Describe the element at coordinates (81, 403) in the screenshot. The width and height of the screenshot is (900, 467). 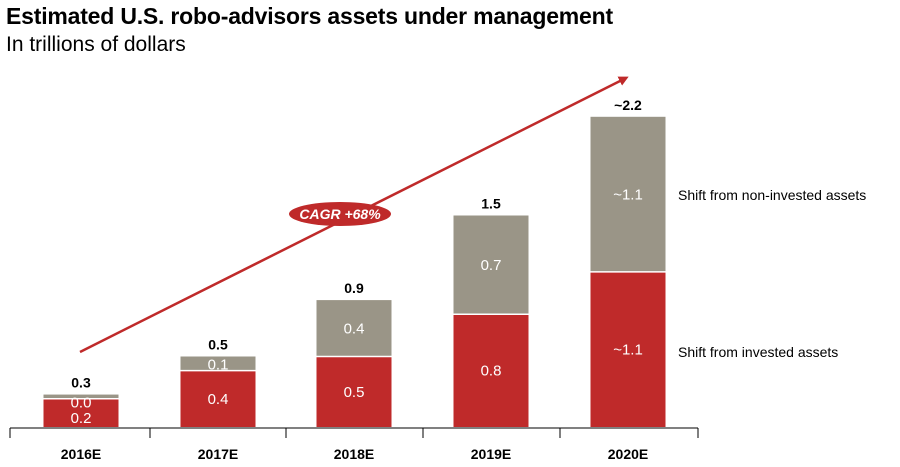
I see `label-non-invested-2016E: 0.0` at that location.